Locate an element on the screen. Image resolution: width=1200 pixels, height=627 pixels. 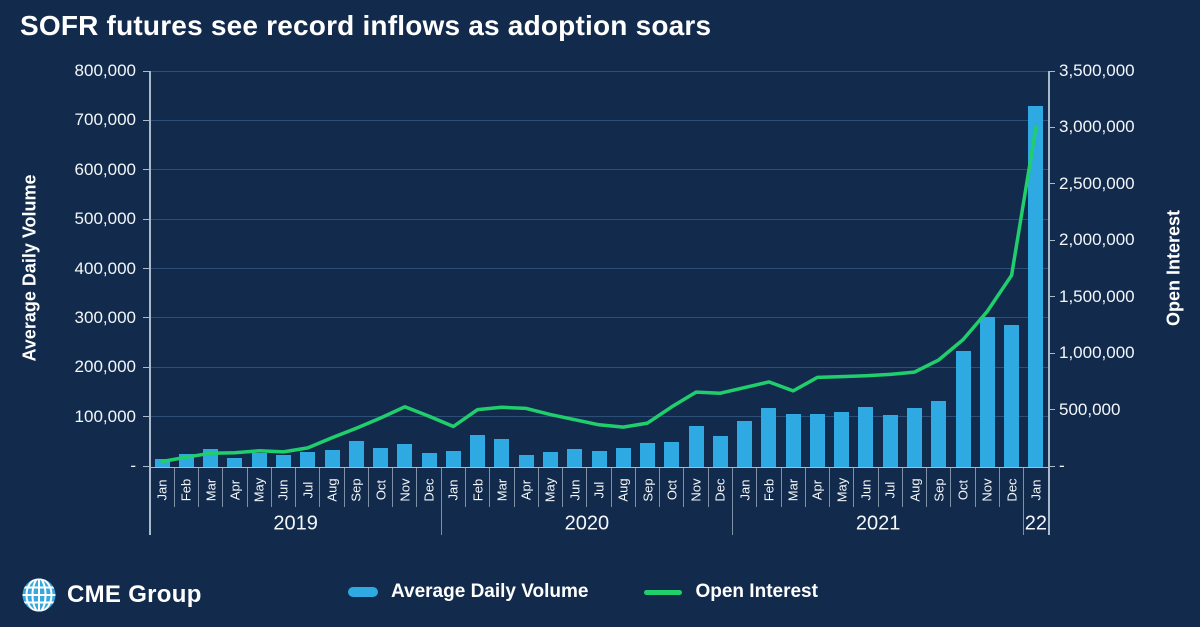
bar-2021-Jan is located at coordinates (745, 444).